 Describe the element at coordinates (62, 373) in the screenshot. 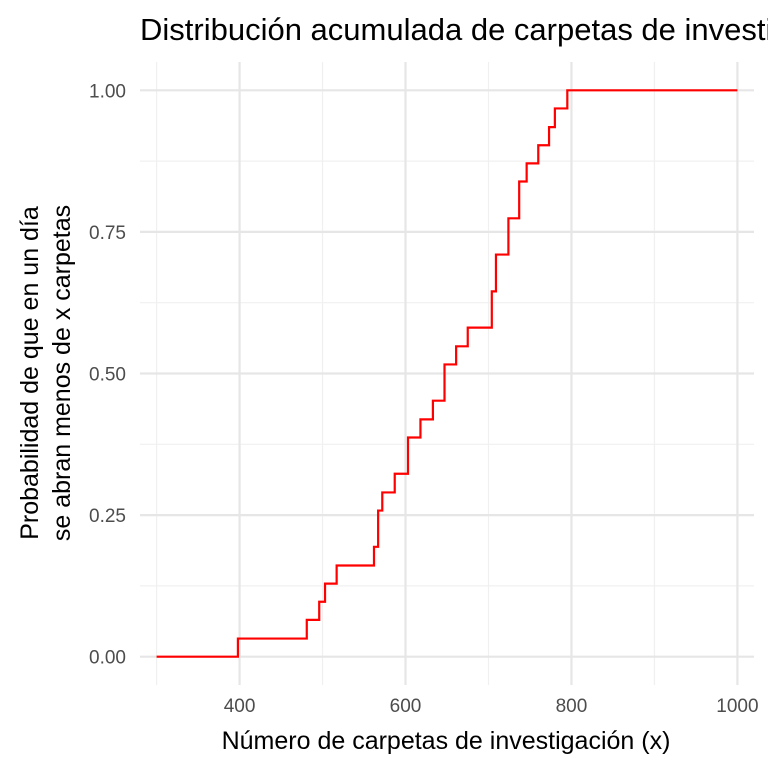

I see `y-axis-title-line2: se abran menos de x carpetas` at that location.